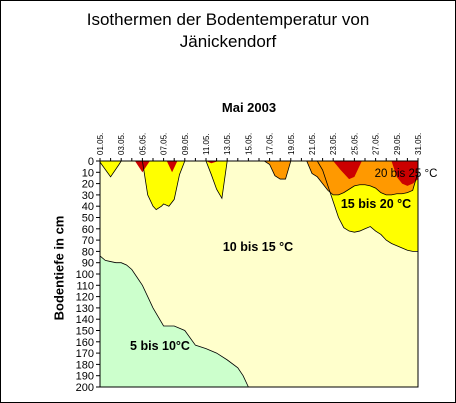  What do you see at coordinates (397, 144) in the screenshot?
I see `x-tick-label: 29.05.` at bounding box center [397, 144].